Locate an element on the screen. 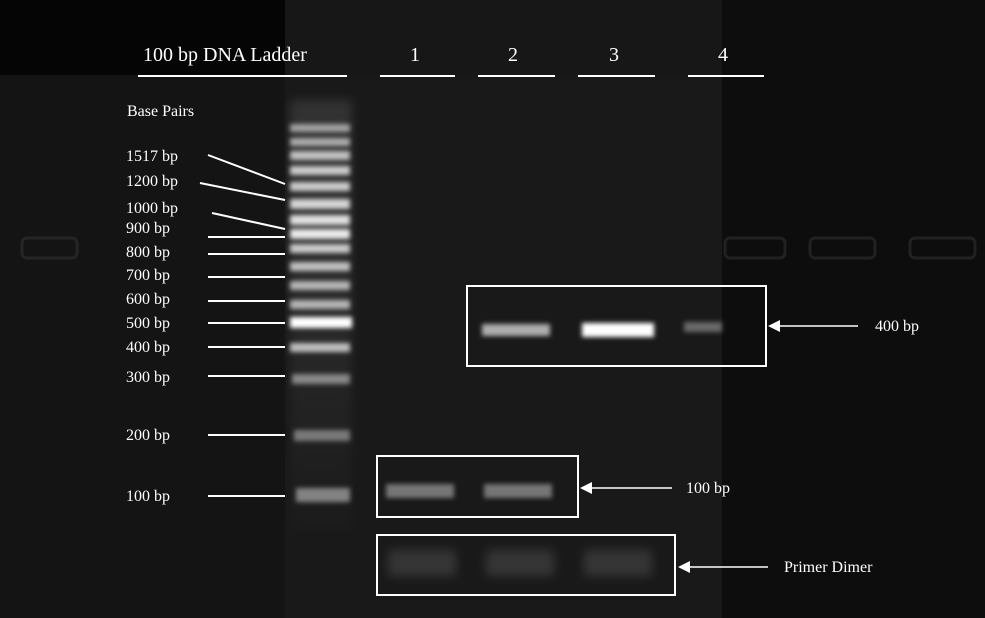 The height and width of the screenshot is (618, 985). ladder-label: 600 bp is located at coordinates (148, 299).